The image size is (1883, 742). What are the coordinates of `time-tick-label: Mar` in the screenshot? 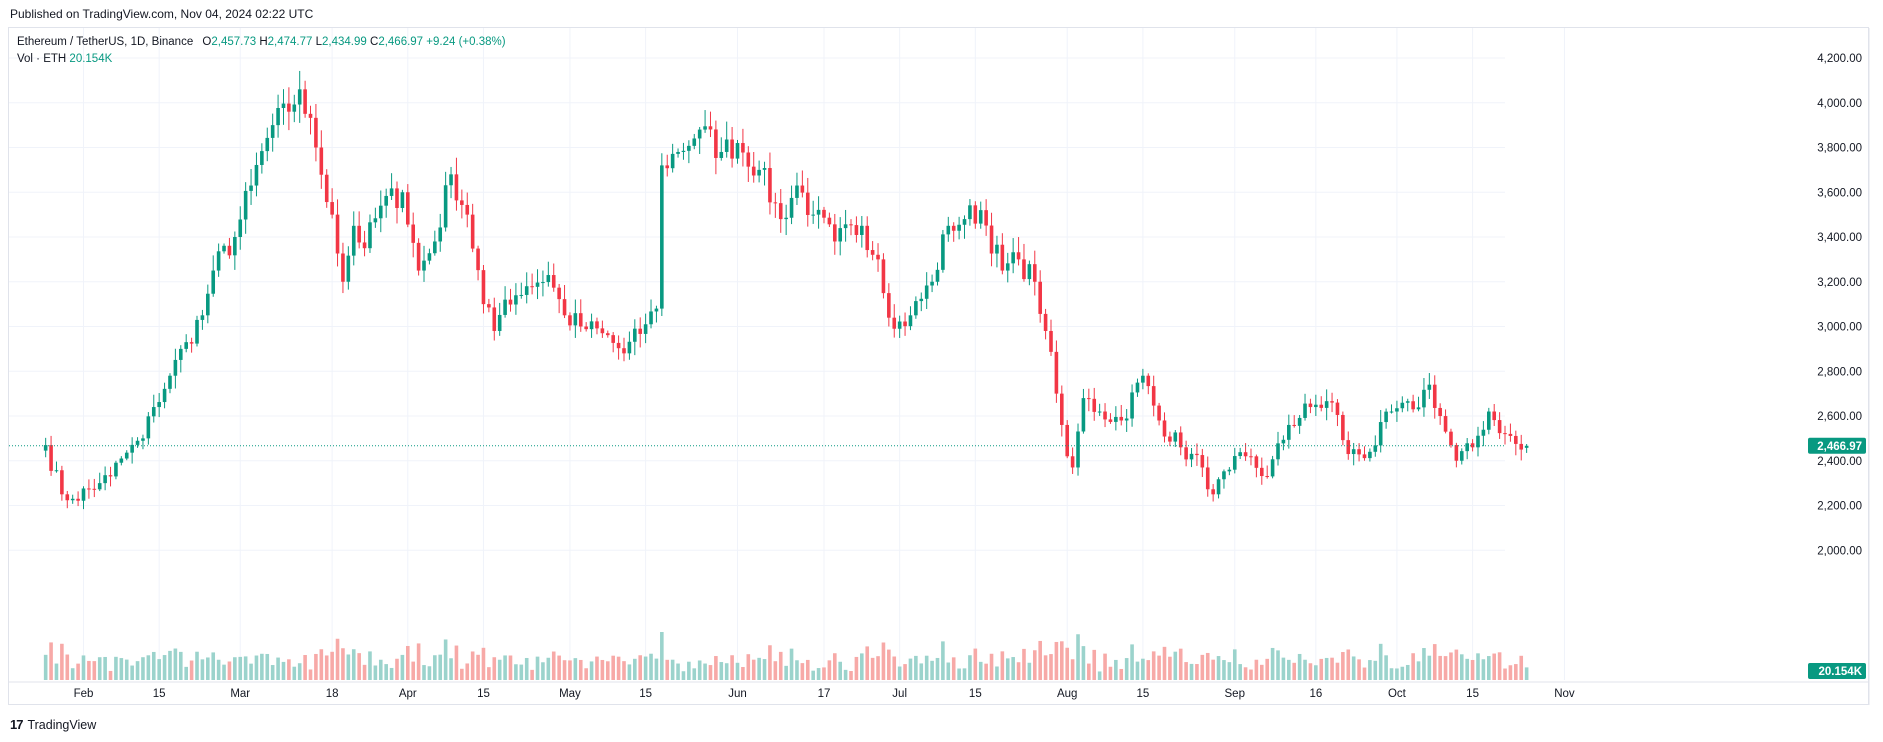 It's located at (240, 694).